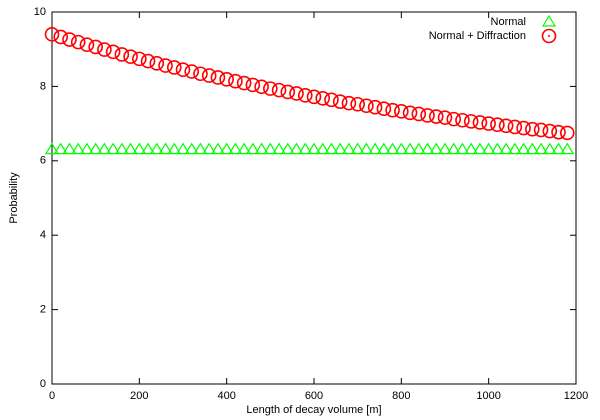 Image resolution: width=600 pixels, height=420 pixels. I want to click on y-tick-label: 10, so click(40, 12).